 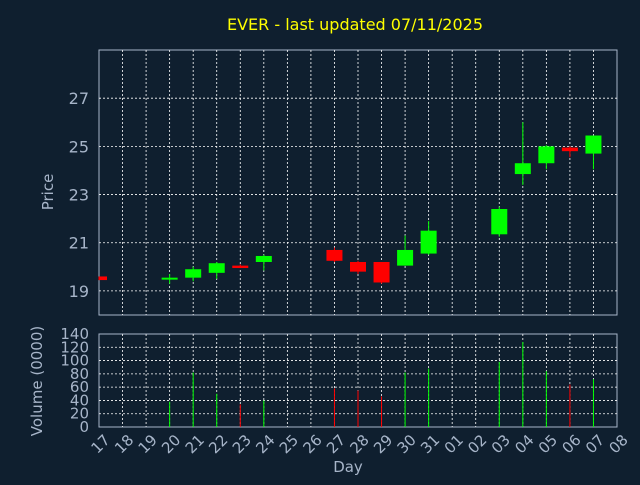 I want to click on x-tick-label: 05, so click(x=548, y=444).